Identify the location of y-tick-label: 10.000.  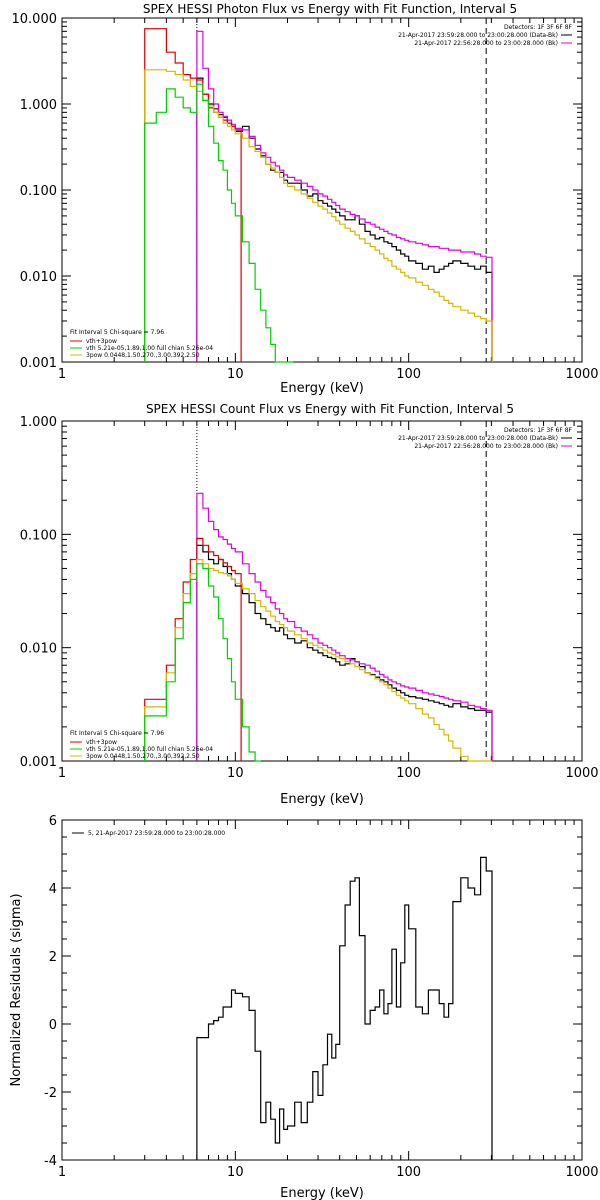
(35, 19).